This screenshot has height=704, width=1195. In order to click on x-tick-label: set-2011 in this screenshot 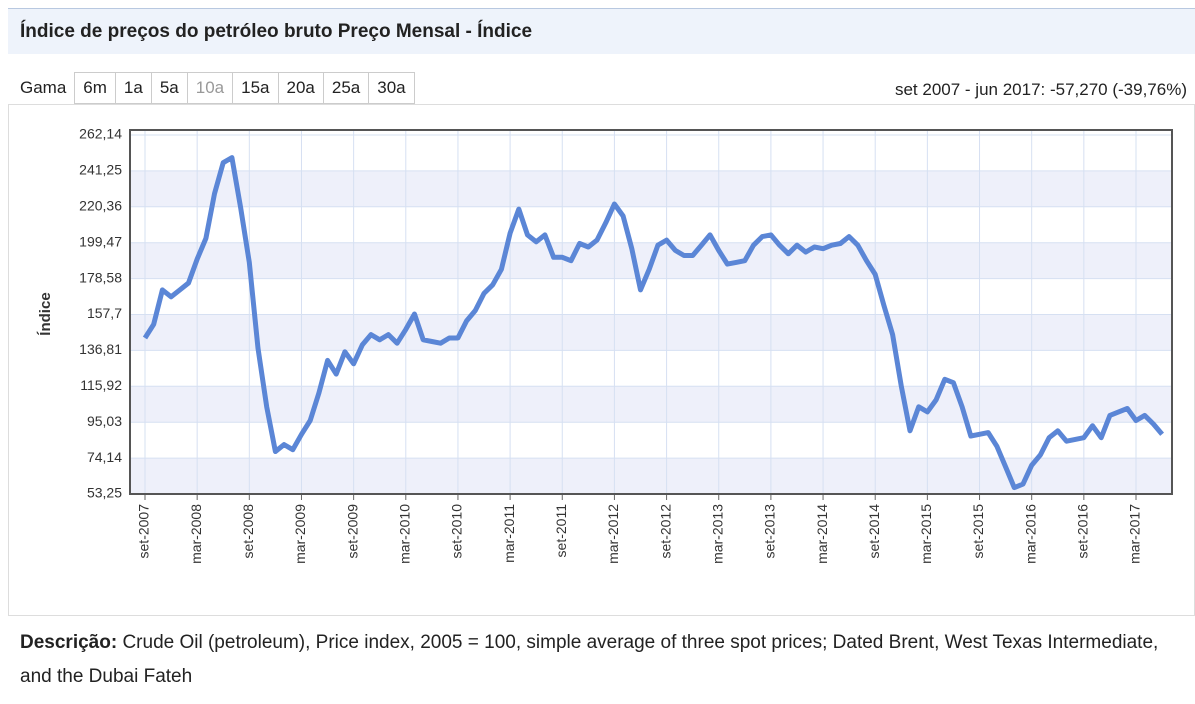, I will do `click(561, 531)`.